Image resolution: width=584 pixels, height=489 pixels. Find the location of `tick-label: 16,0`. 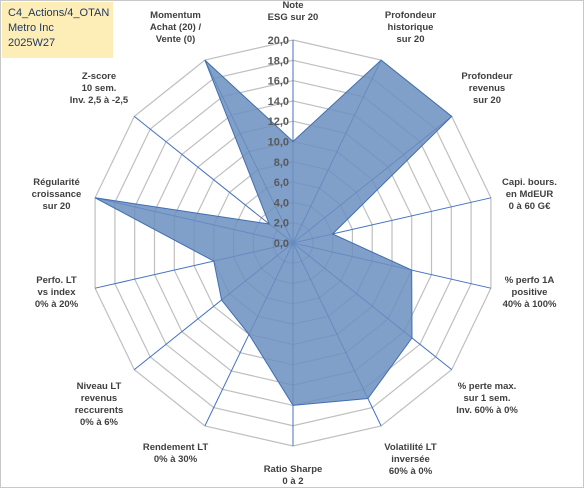

tick-label: 16,0 is located at coordinates (278, 82).